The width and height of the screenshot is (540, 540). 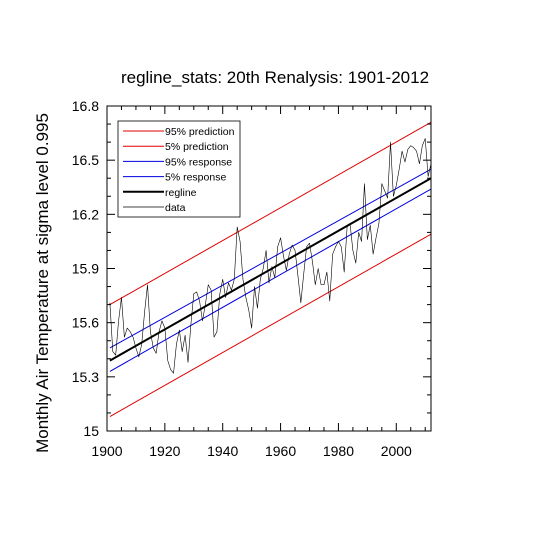 I want to click on y-tick-label-5: 16.5, so click(x=85, y=160).